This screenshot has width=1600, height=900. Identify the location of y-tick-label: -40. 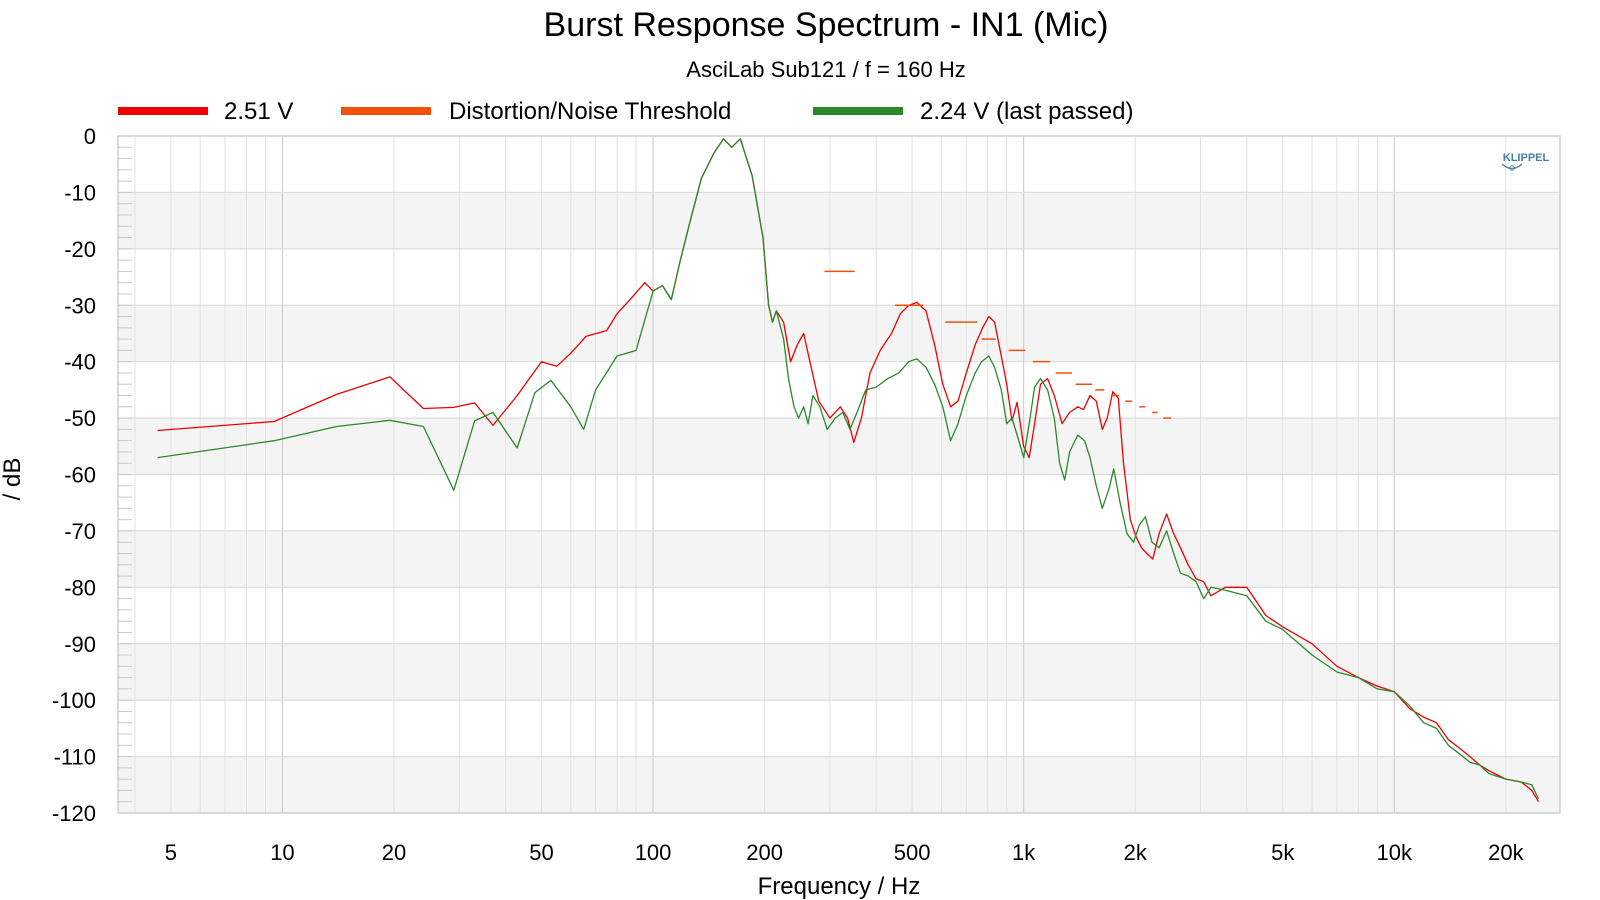
(80, 362).